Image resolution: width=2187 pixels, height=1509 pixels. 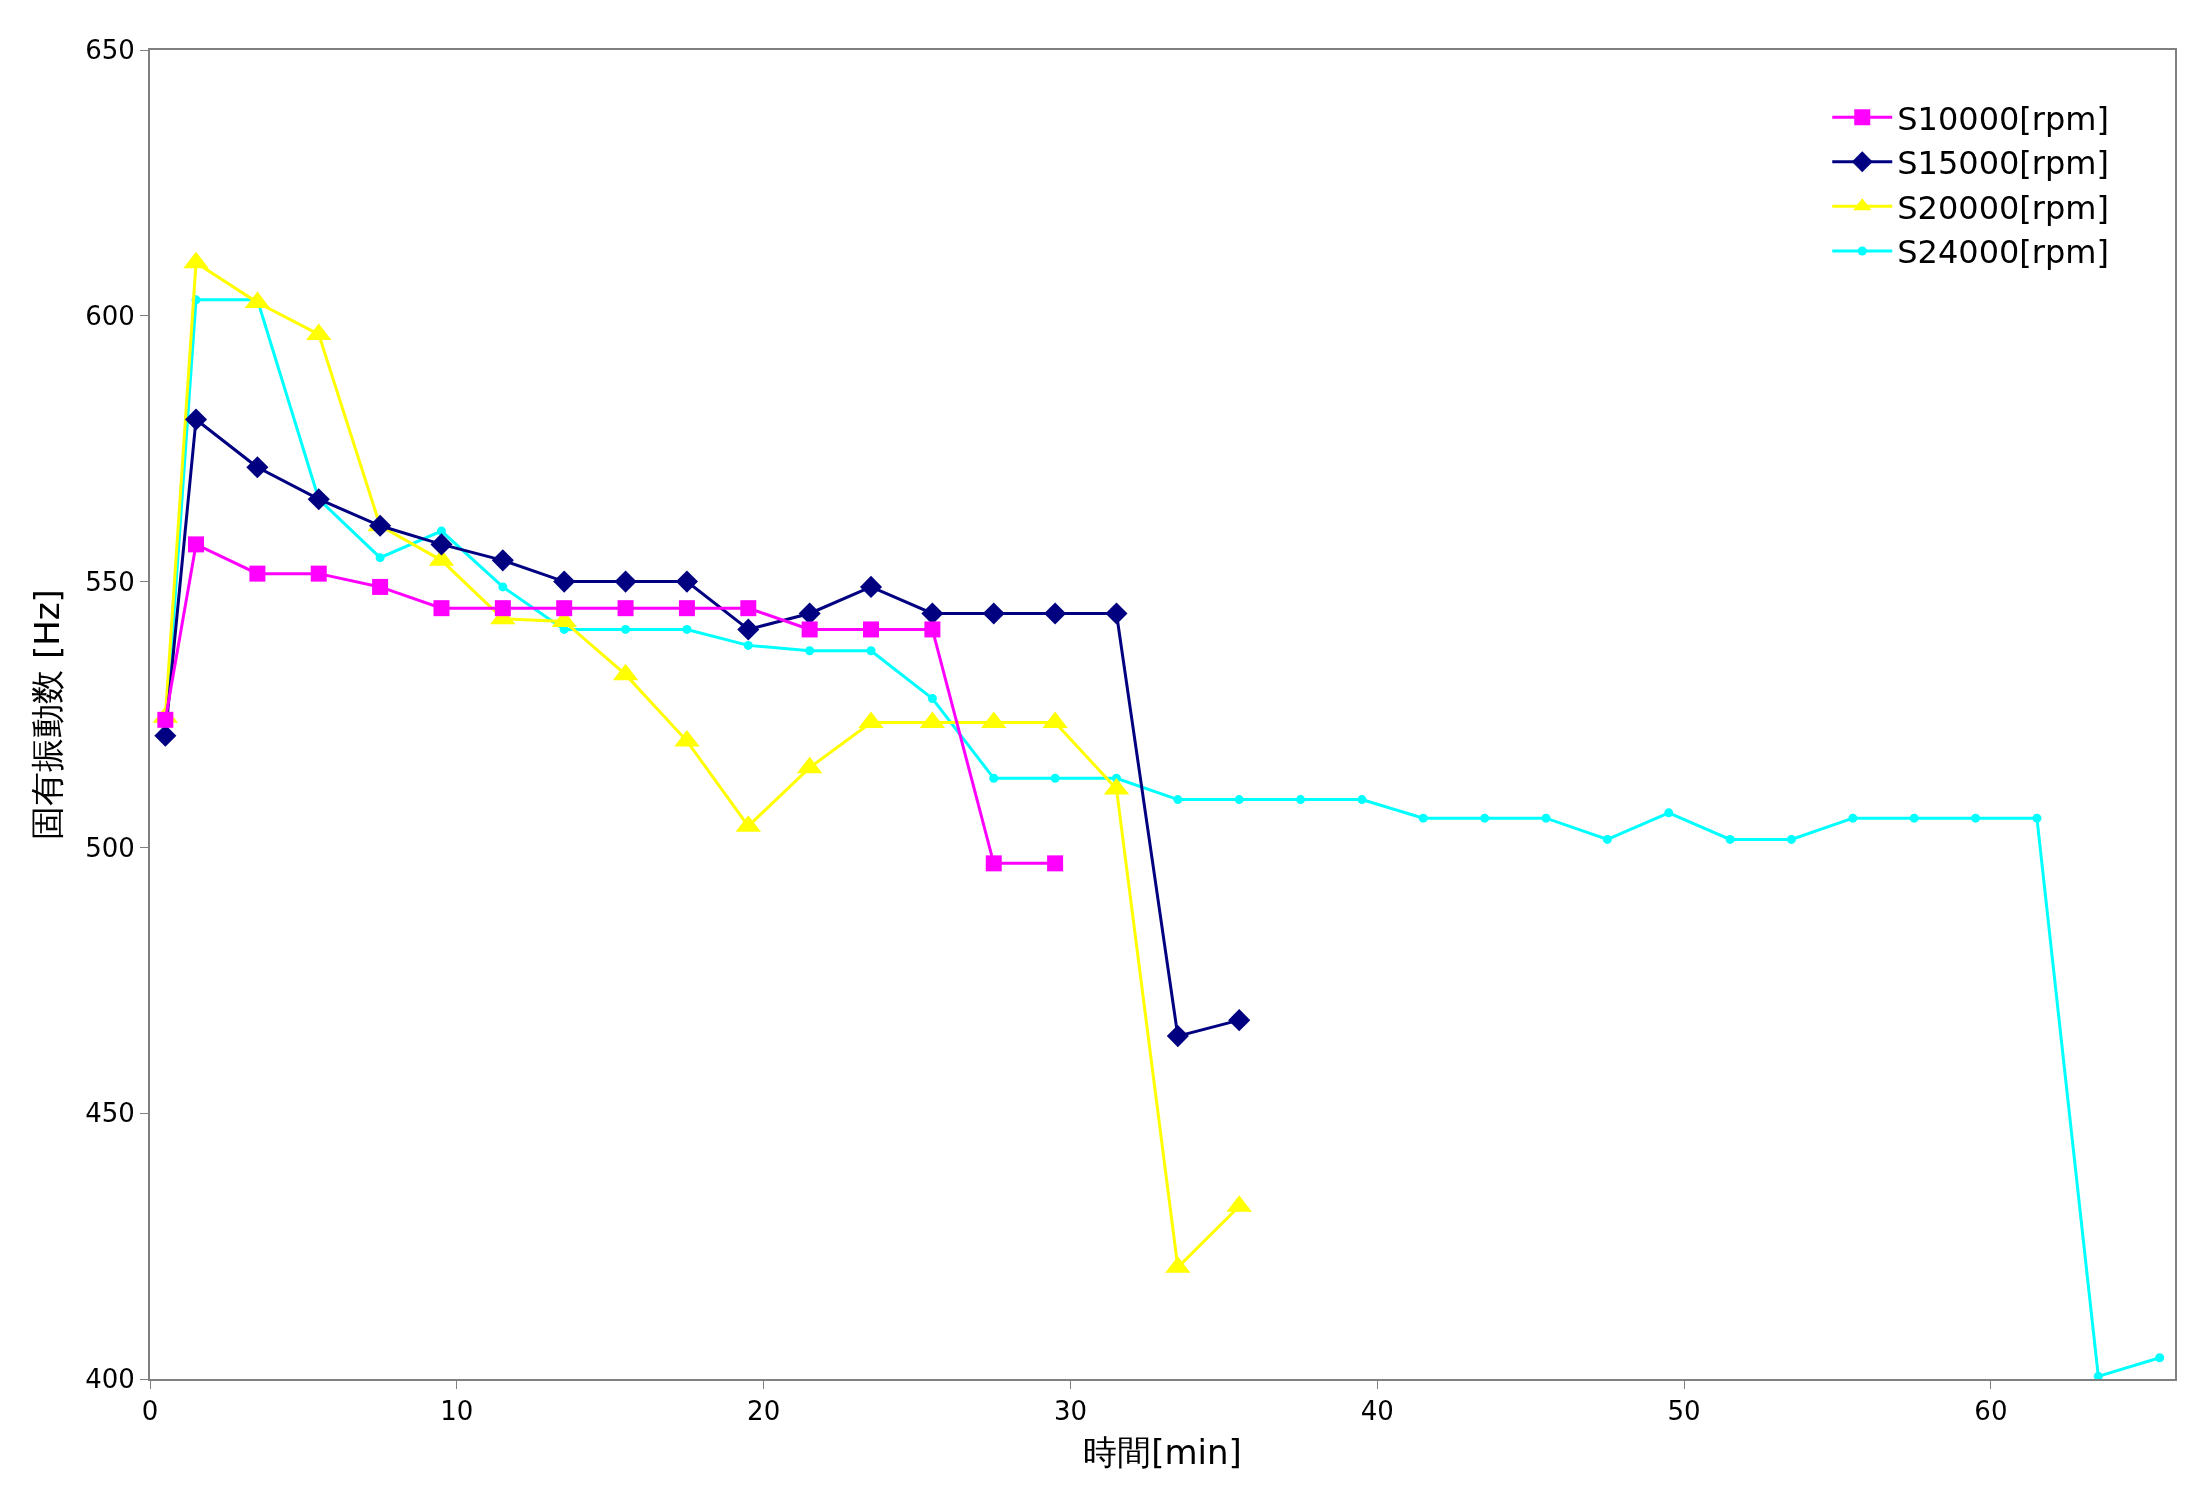 What do you see at coordinates (2003, 252) in the screenshot?
I see `legend-label: S24000[rpm]` at bounding box center [2003, 252].